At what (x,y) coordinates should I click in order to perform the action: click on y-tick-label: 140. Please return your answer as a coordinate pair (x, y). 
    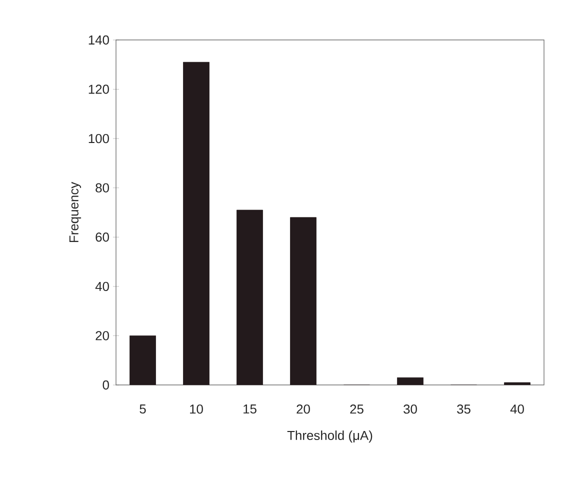
    Looking at the image, I should click on (98, 40).